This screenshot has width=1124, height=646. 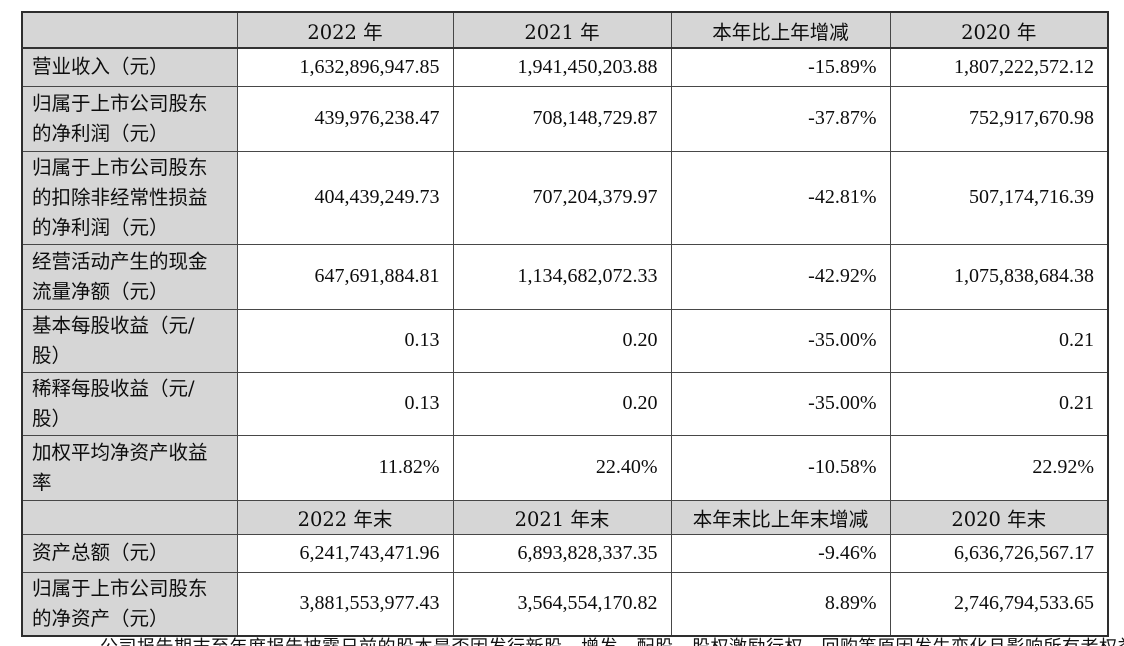 I want to click on value-cell: 6,636,726,567.17, so click(x=999, y=553).